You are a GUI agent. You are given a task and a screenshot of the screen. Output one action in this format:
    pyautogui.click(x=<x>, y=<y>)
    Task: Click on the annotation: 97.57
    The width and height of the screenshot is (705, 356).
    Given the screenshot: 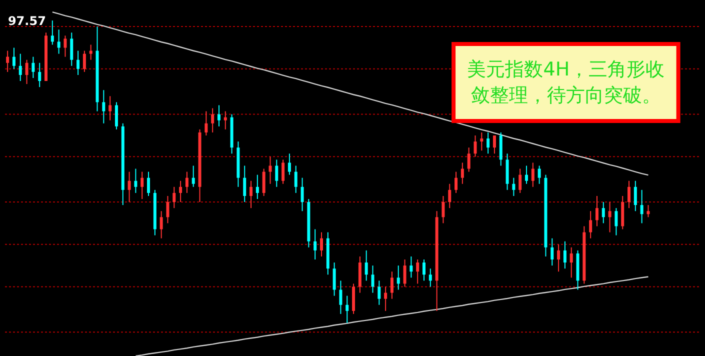 What is the action you would take?
    pyautogui.click(x=27, y=21)
    